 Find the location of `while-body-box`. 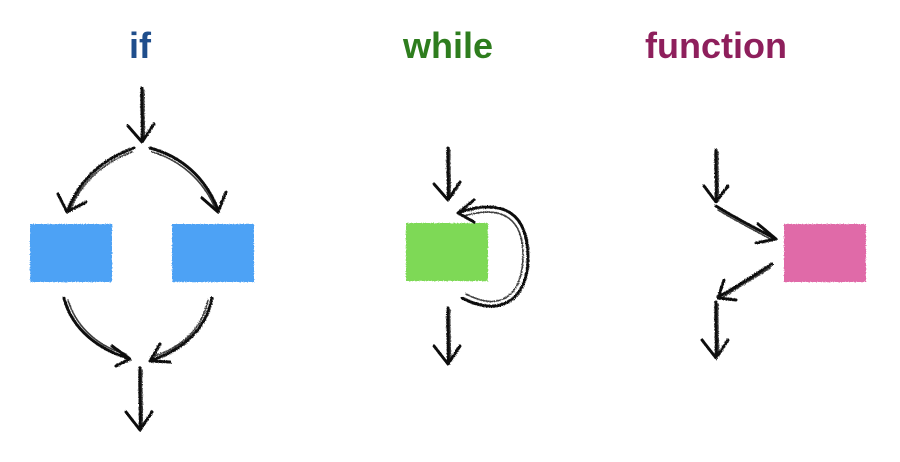

while-body-box is located at coordinates (447, 252).